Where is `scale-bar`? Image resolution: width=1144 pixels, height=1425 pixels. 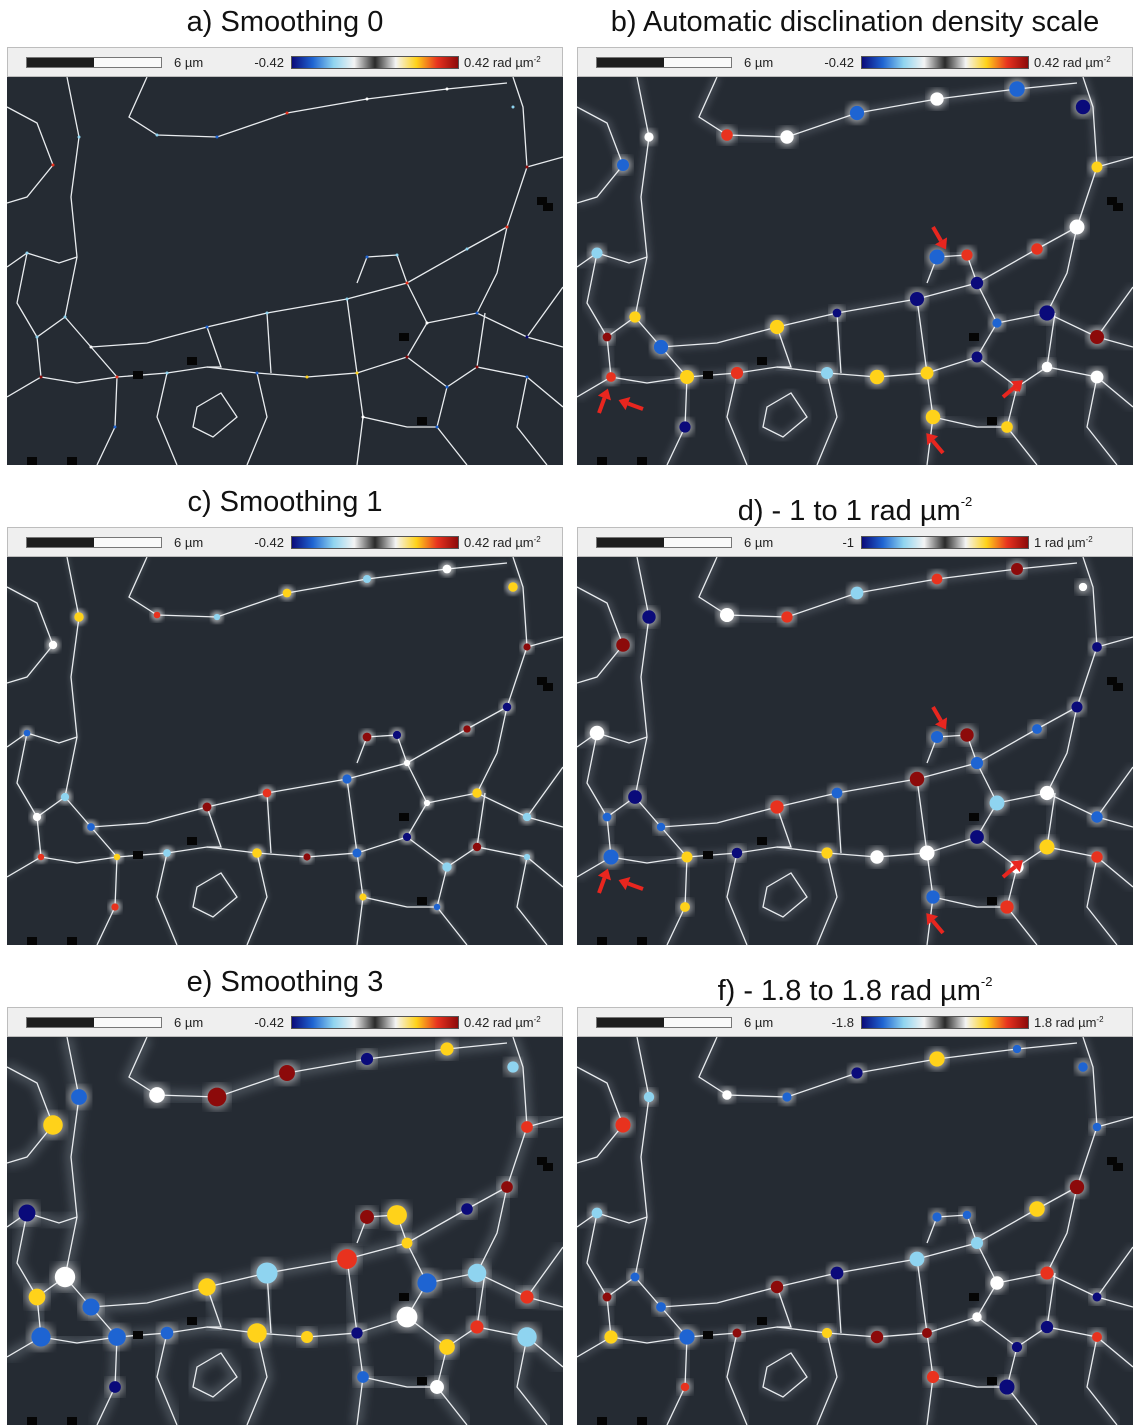
scale-bar is located at coordinates (664, 542).